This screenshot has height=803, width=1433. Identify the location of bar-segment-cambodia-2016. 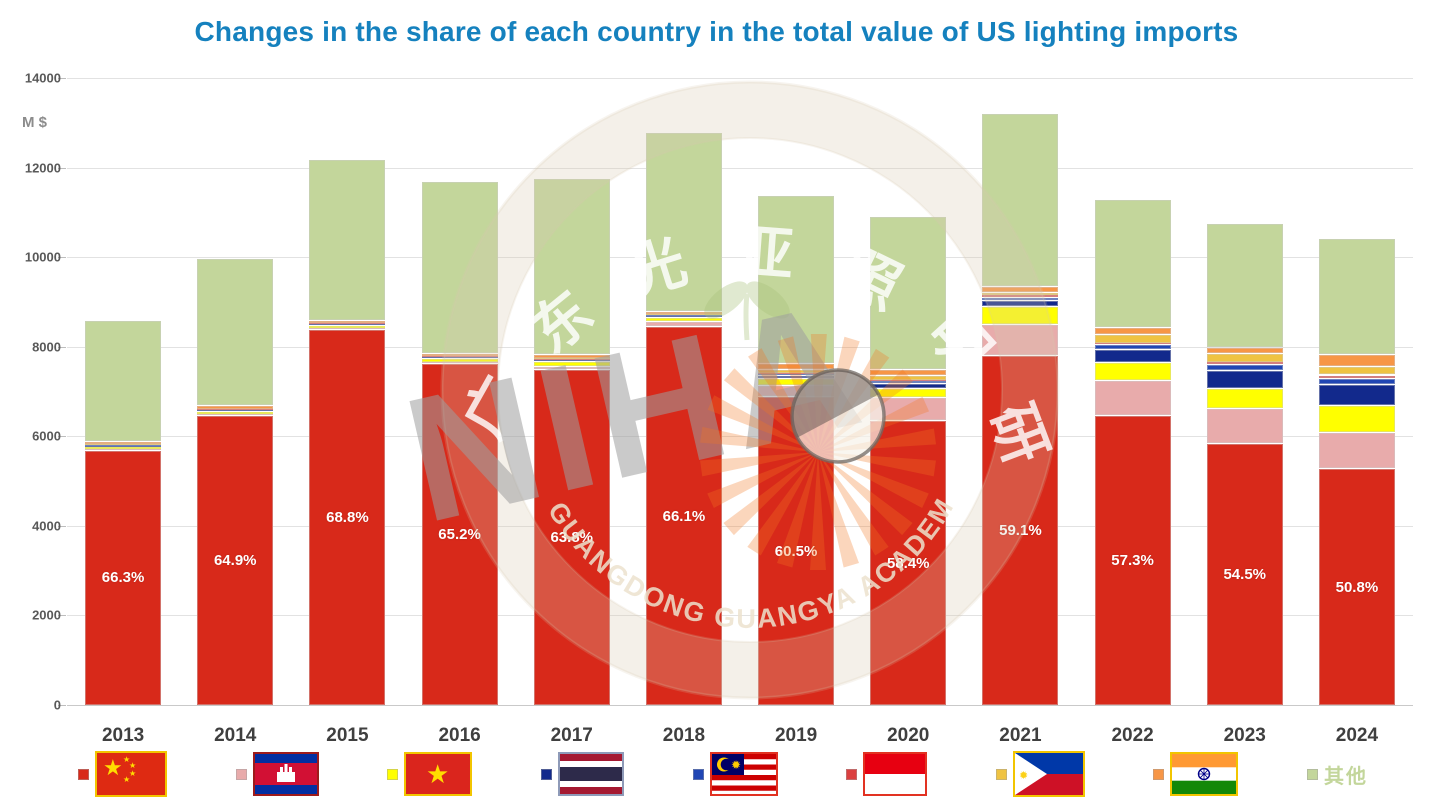
(459, 362).